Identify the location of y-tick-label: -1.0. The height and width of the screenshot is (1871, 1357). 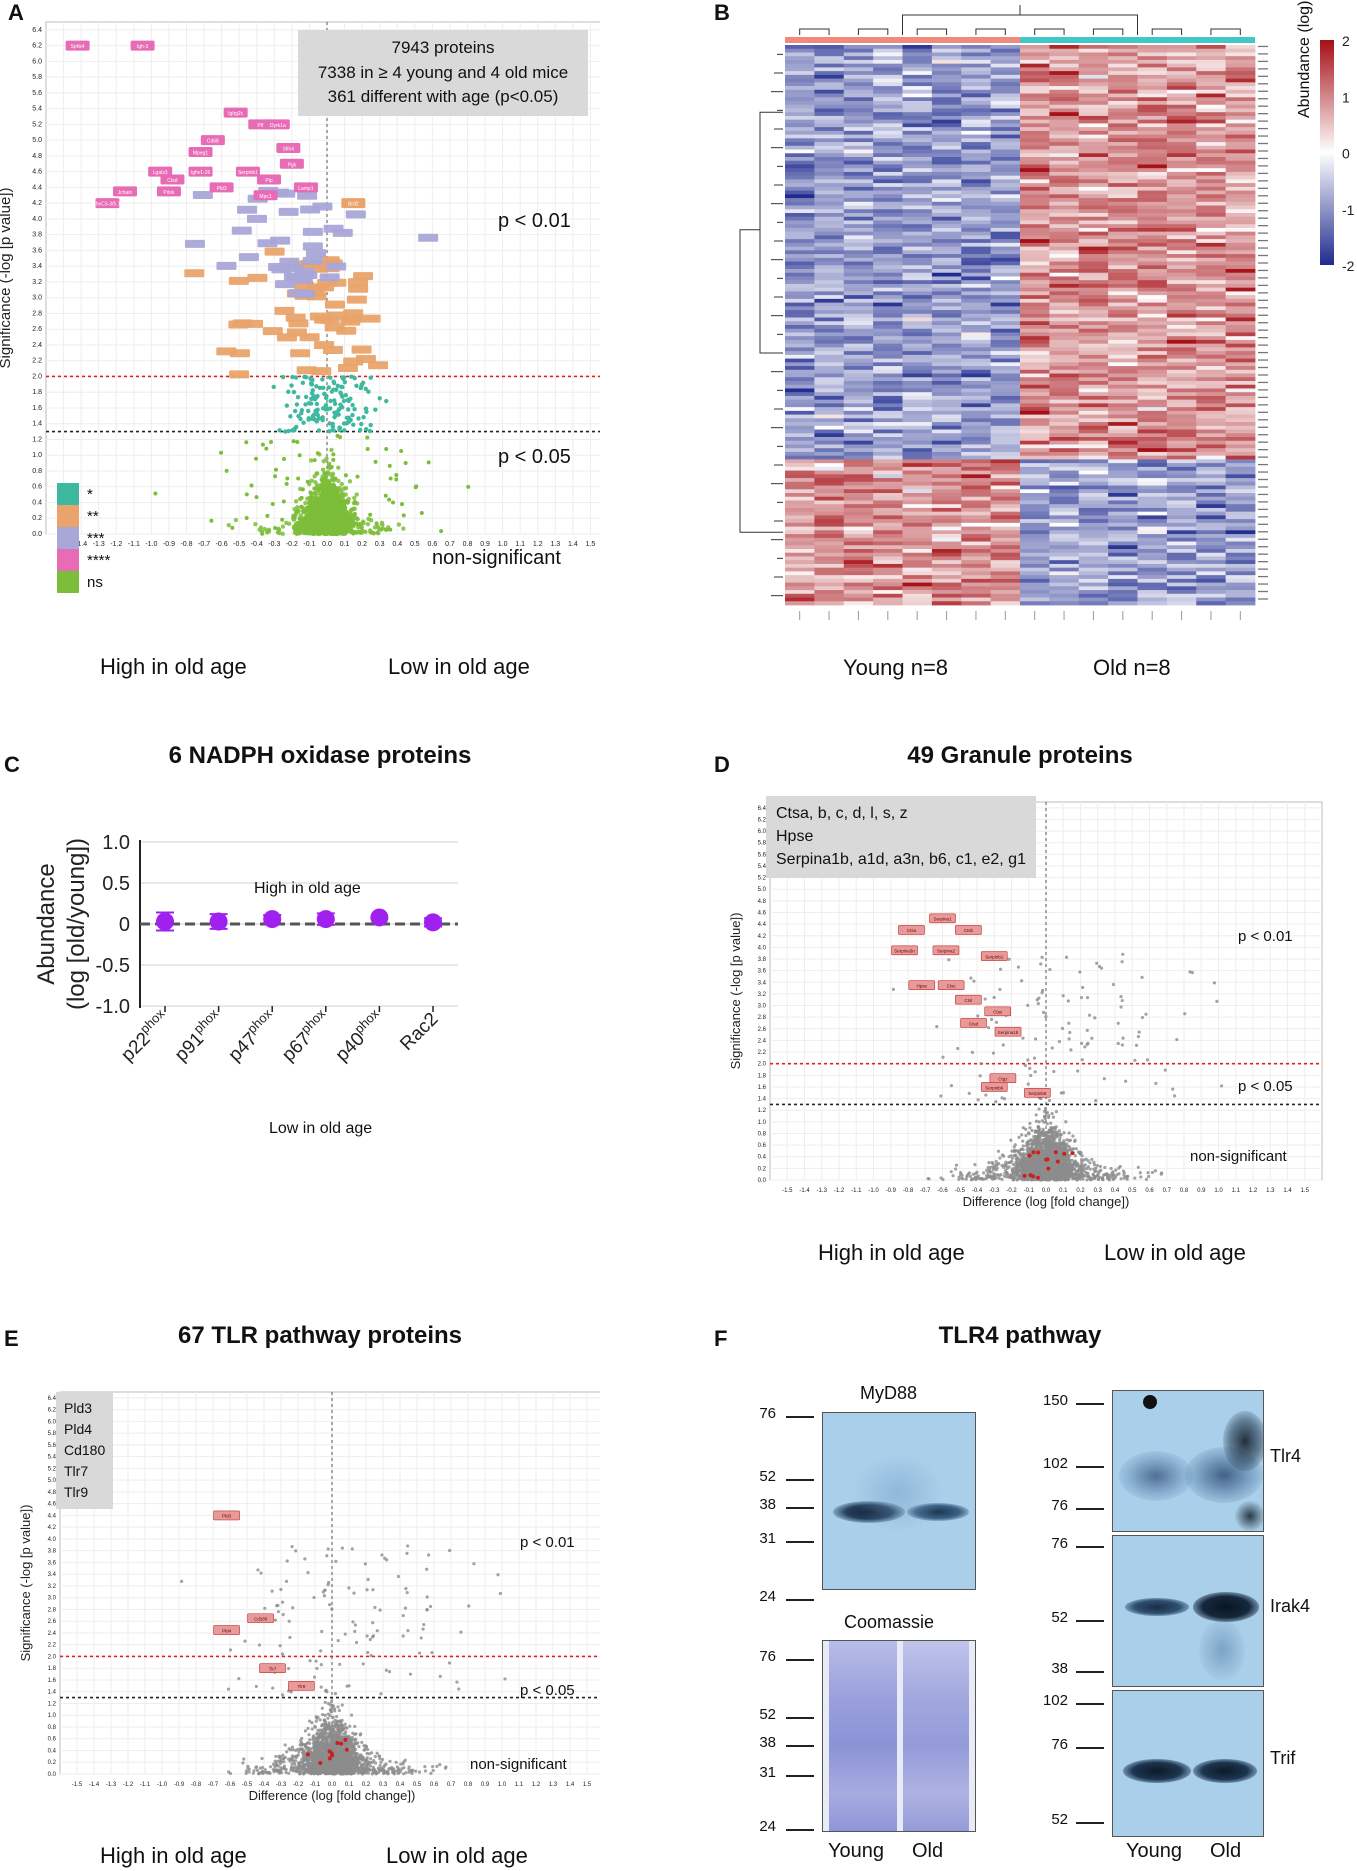
(113, 1007).